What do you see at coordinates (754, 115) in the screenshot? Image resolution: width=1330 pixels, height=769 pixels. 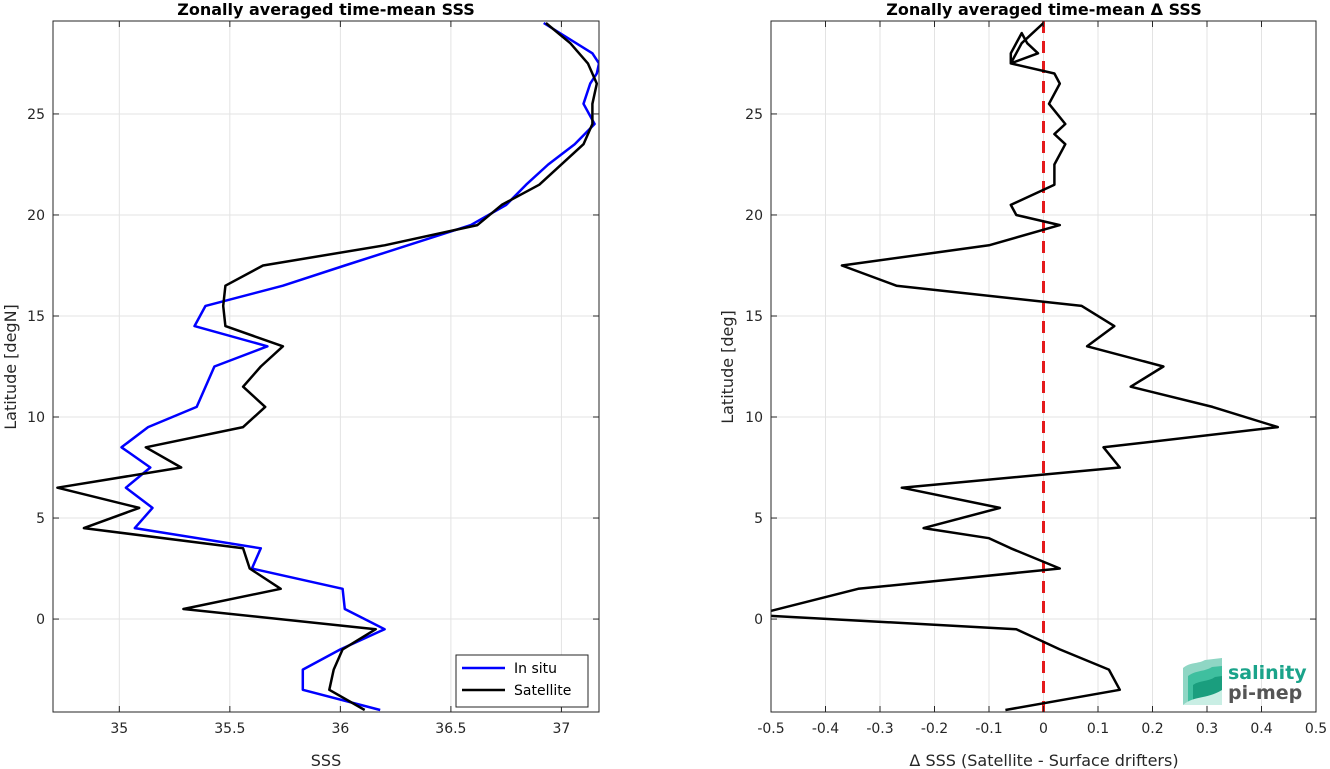 I see `right-y-tick-label: 25` at bounding box center [754, 115].